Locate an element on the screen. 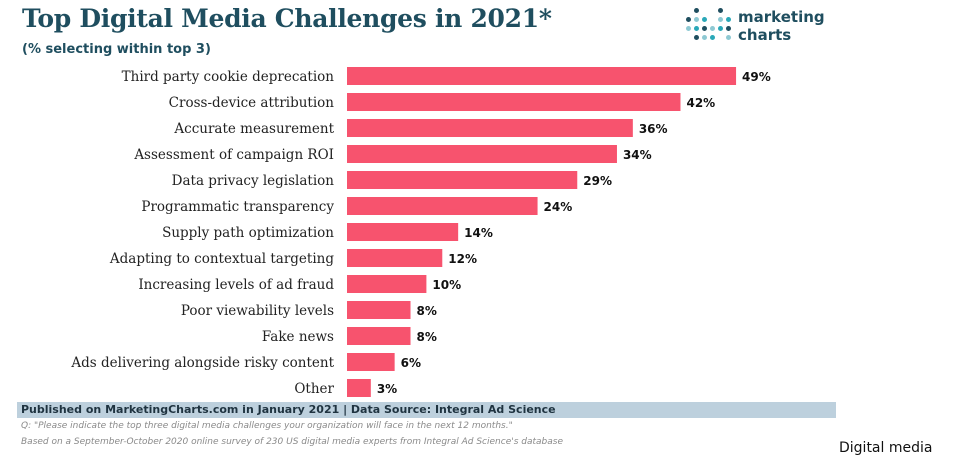 This screenshot has width=973, height=463. category-label: Poor viewability levels is located at coordinates (257, 311).